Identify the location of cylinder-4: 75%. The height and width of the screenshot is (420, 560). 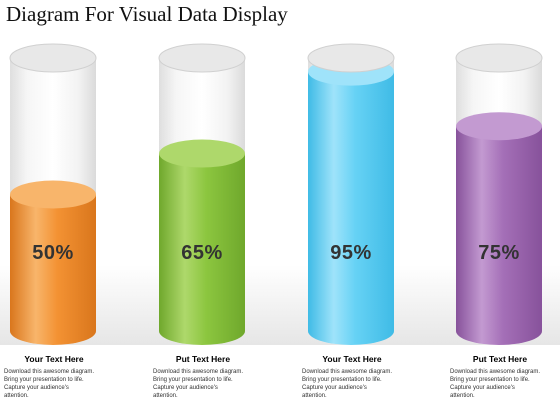
(499, 194).